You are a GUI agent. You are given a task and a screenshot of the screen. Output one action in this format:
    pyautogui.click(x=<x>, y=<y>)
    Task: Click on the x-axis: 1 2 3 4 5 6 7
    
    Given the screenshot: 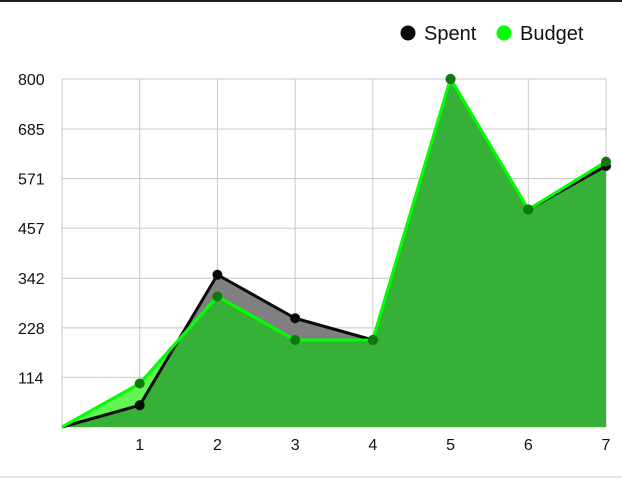 What is the action you would take?
    pyautogui.click(x=372, y=445)
    